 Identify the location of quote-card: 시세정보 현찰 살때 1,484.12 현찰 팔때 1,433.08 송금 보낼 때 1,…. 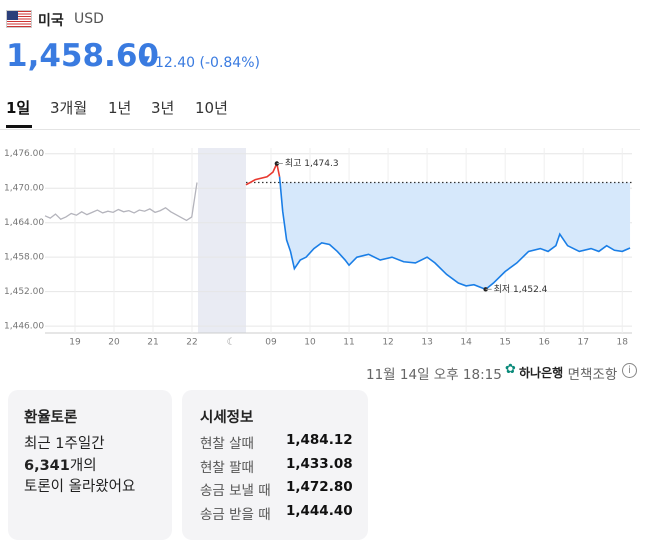
(275, 465).